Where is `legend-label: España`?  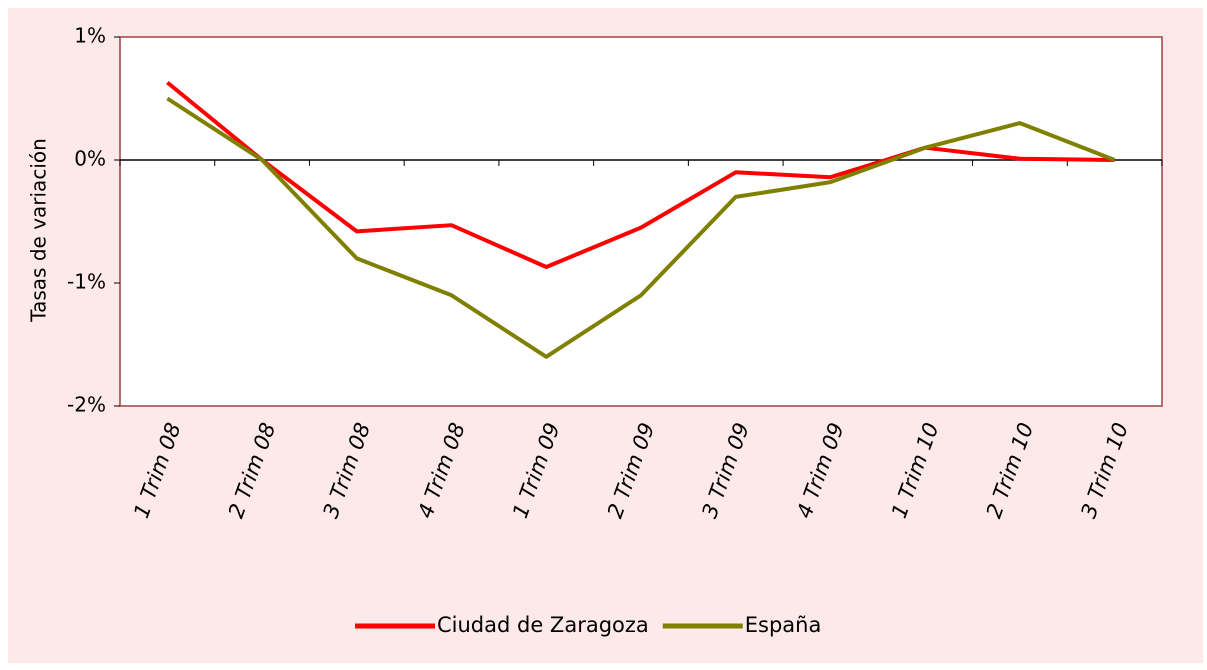 legend-label: España is located at coordinates (783, 625).